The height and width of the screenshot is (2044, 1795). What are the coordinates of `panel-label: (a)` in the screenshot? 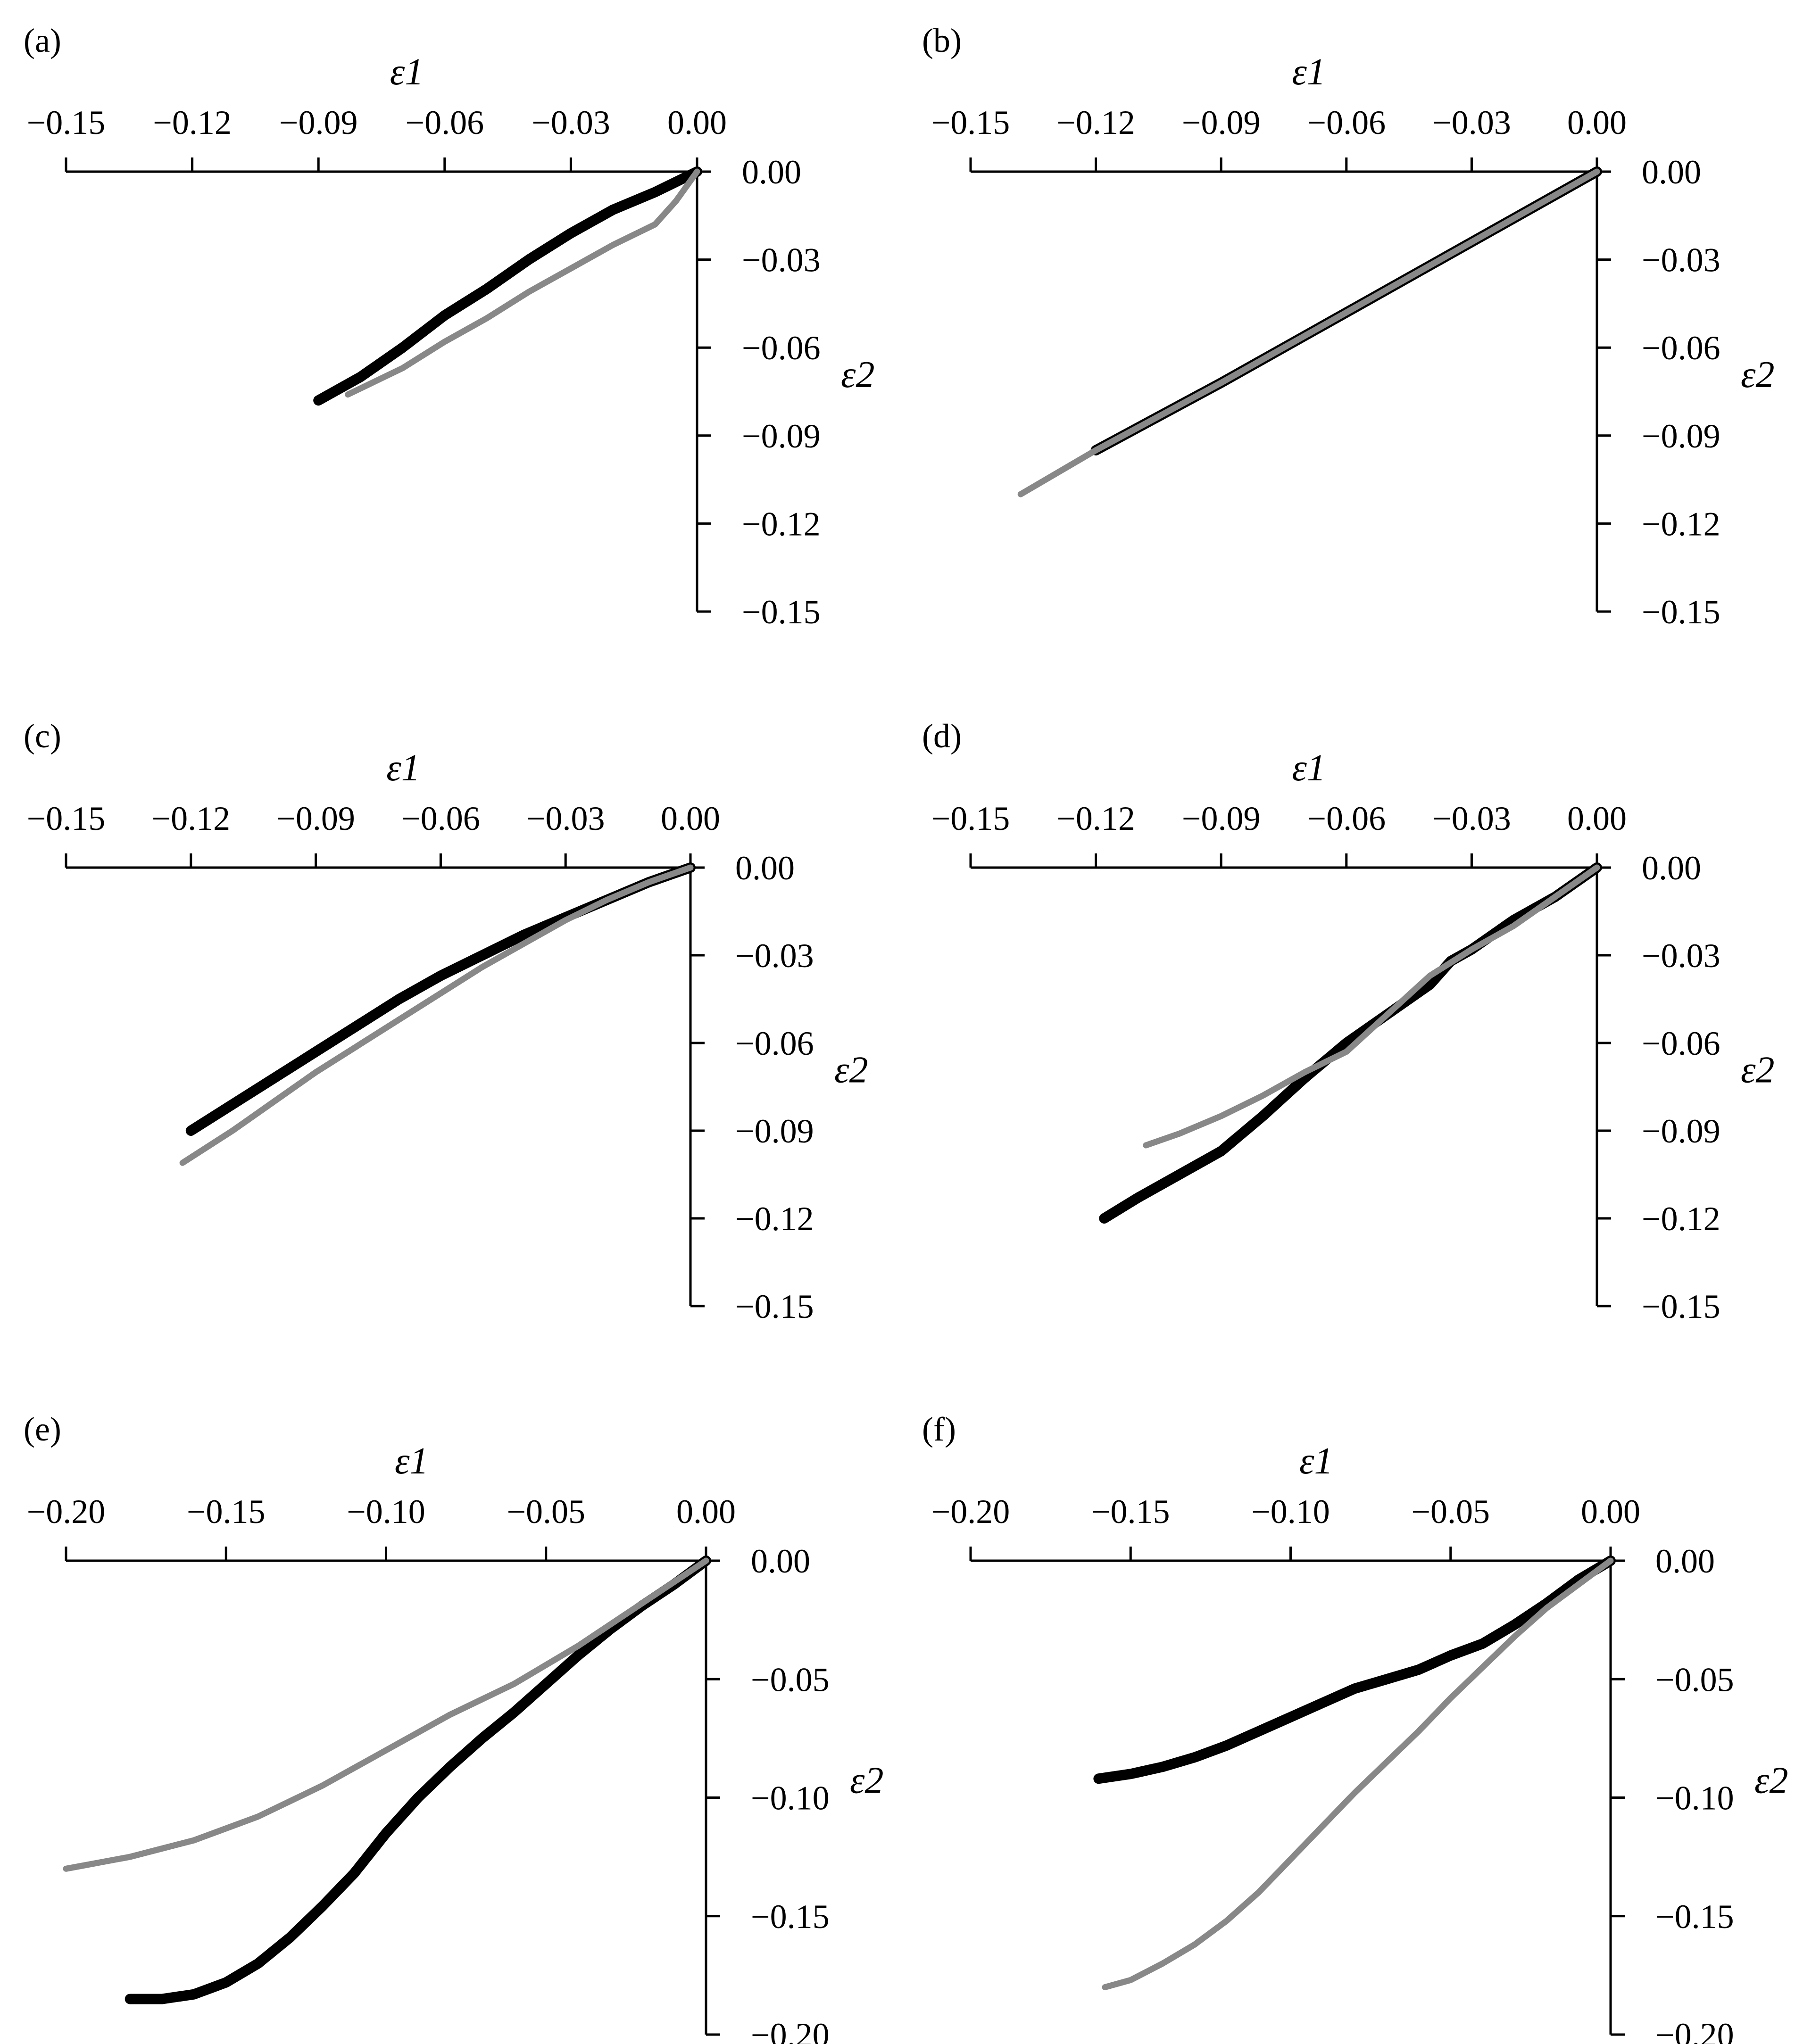 It's located at (42, 41).